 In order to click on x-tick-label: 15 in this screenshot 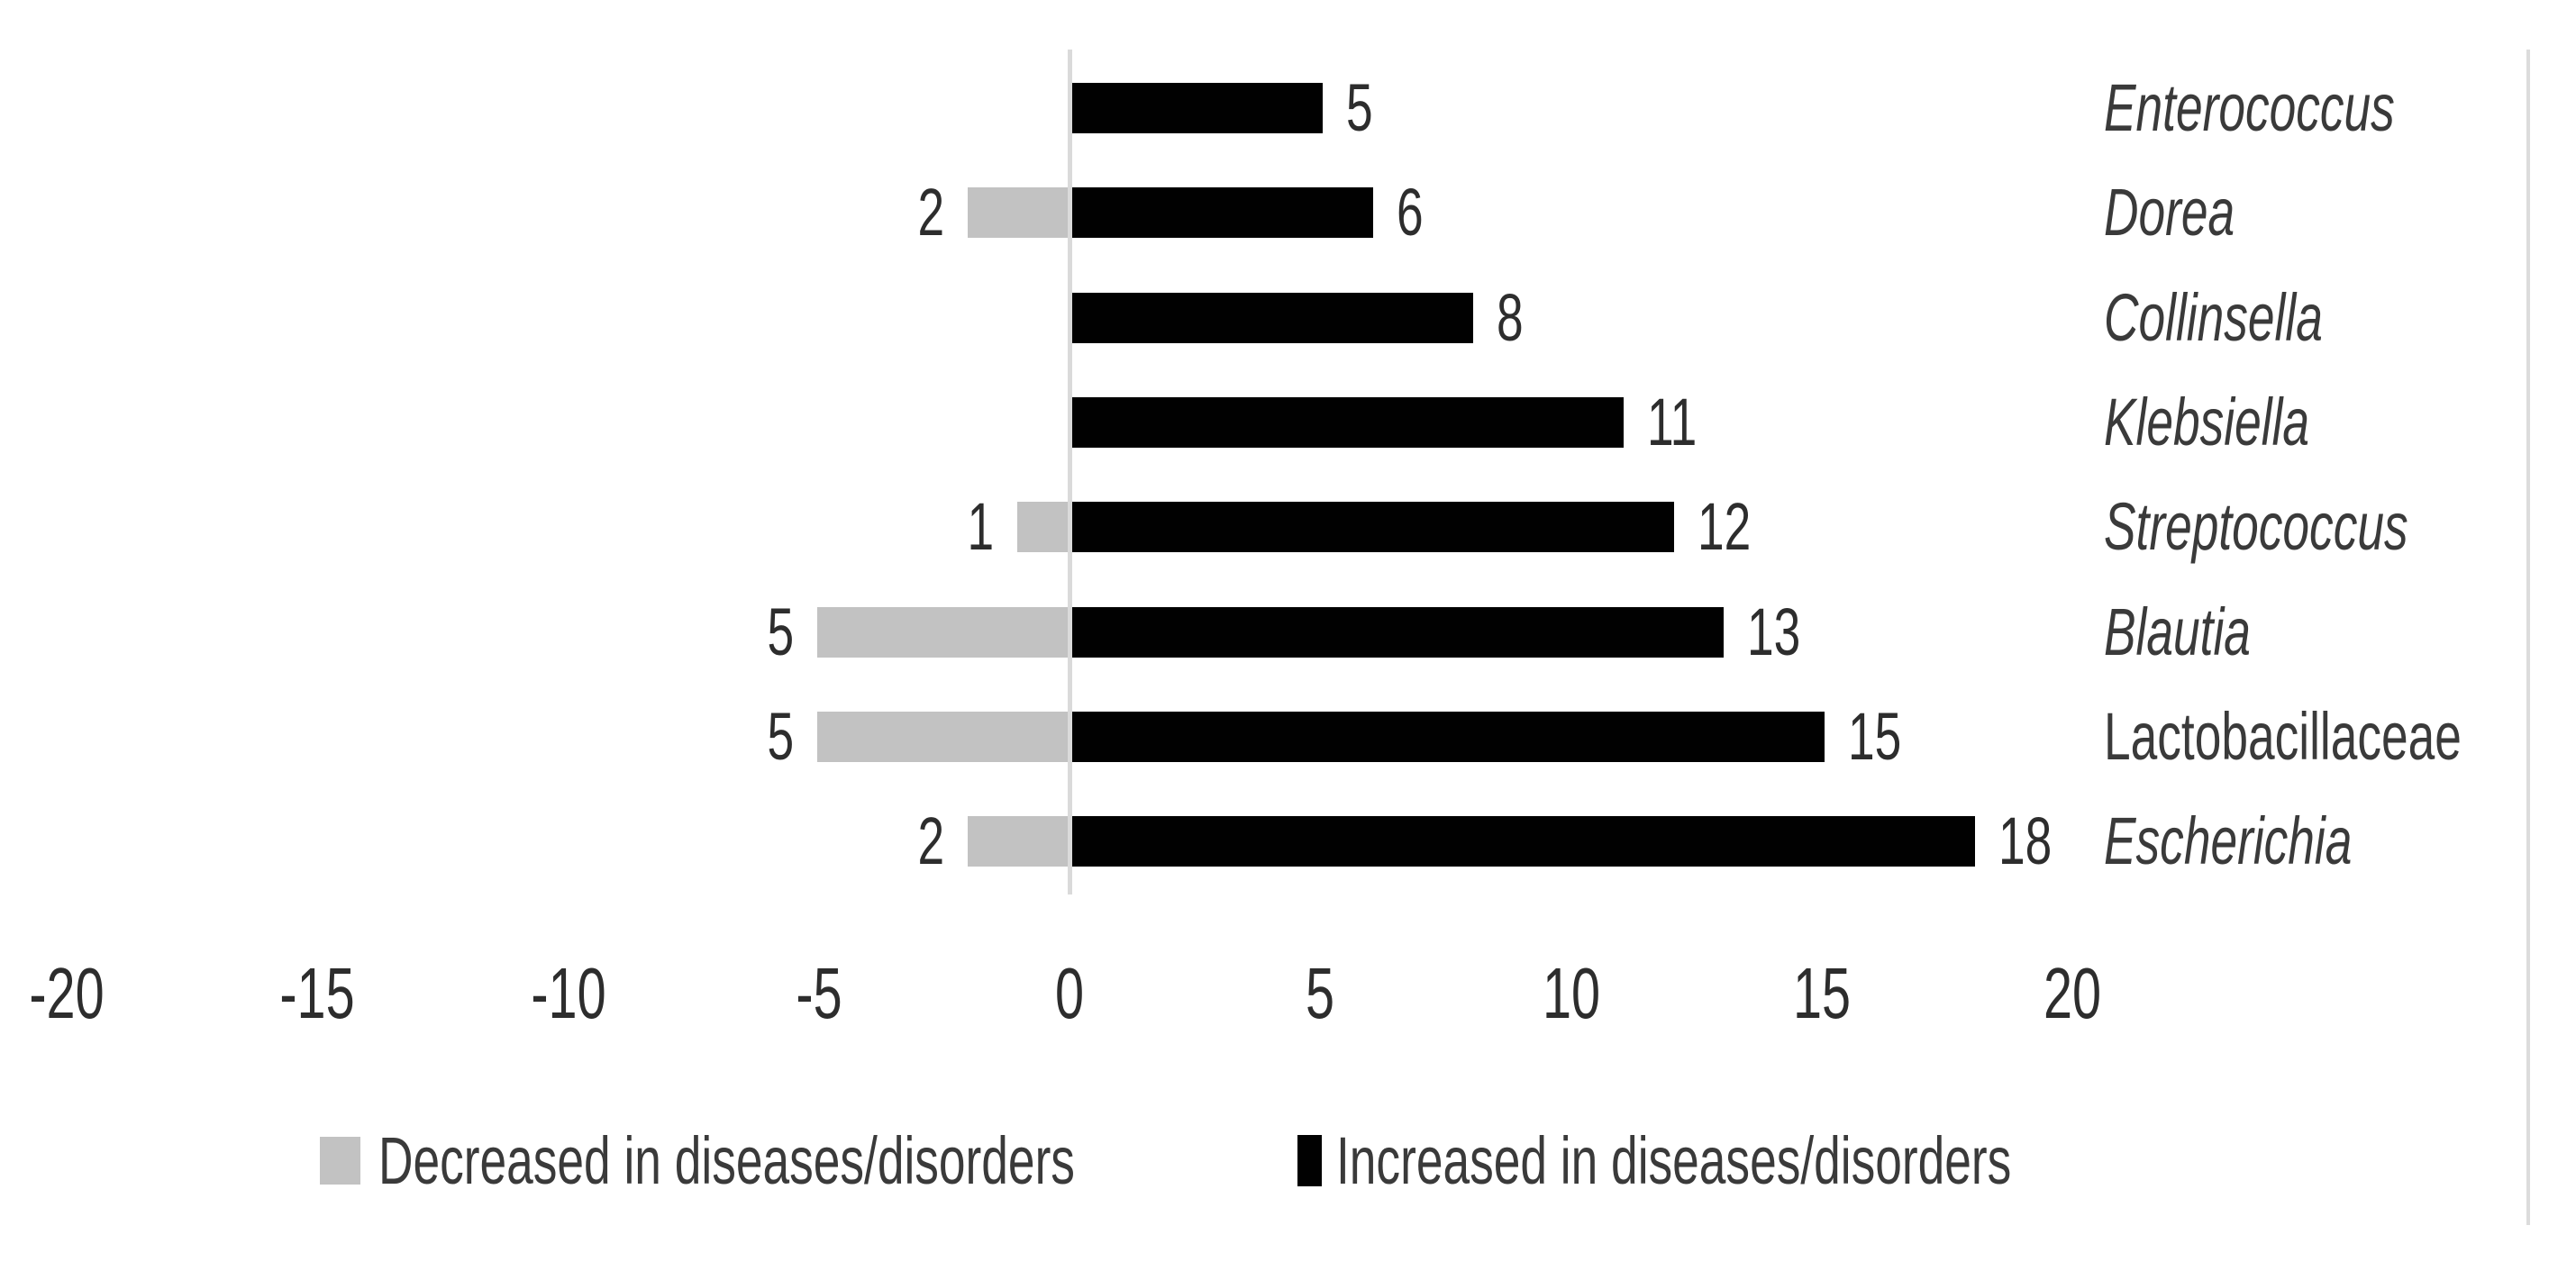, I will do `click(1822, 994)`.